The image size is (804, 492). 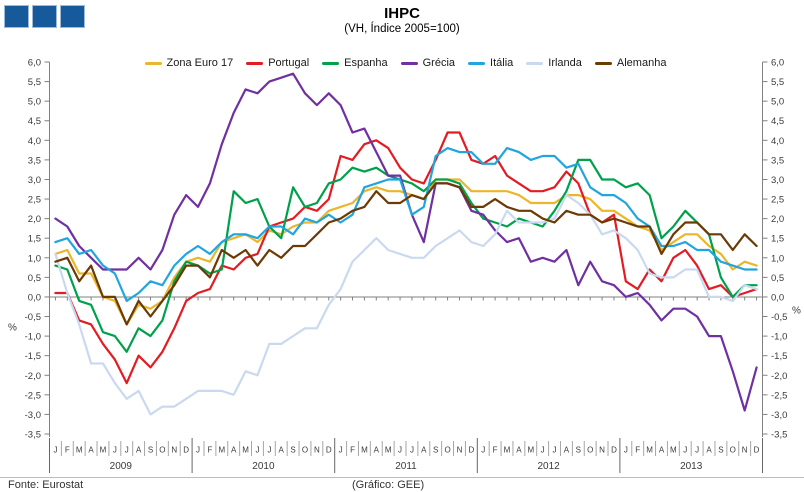 I want to click on source-note: Fonte: Eurostat, so click(x=46, y=485).